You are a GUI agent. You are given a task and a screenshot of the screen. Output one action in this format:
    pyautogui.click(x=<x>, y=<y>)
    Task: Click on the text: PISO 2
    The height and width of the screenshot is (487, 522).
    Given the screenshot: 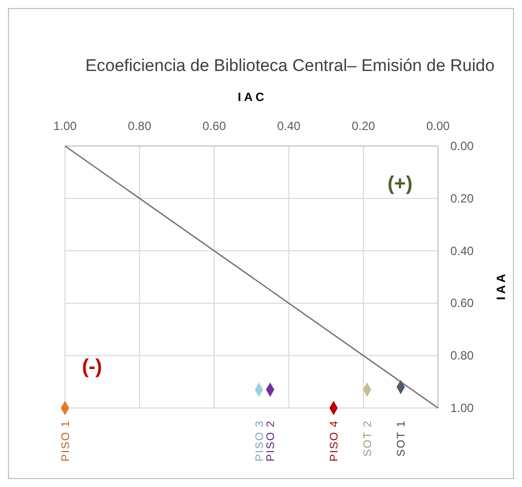 What is the action you would take?
    pyautogui.click(x=271, y=441)
    